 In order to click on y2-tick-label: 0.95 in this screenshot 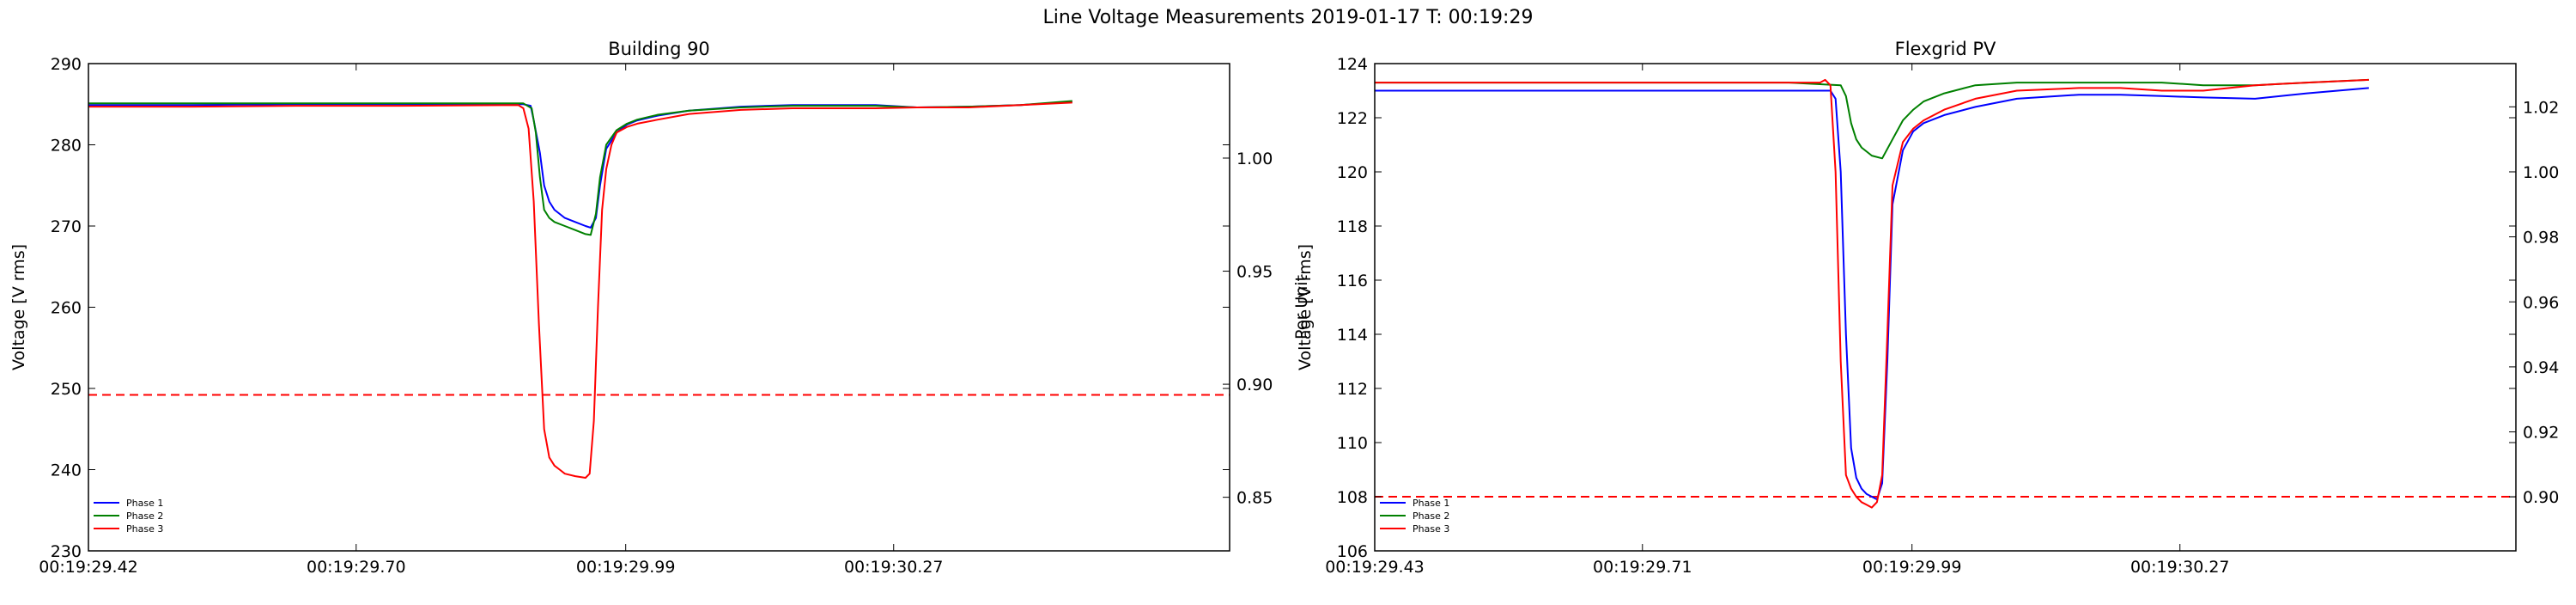, I will do `click(1254, 272)`.